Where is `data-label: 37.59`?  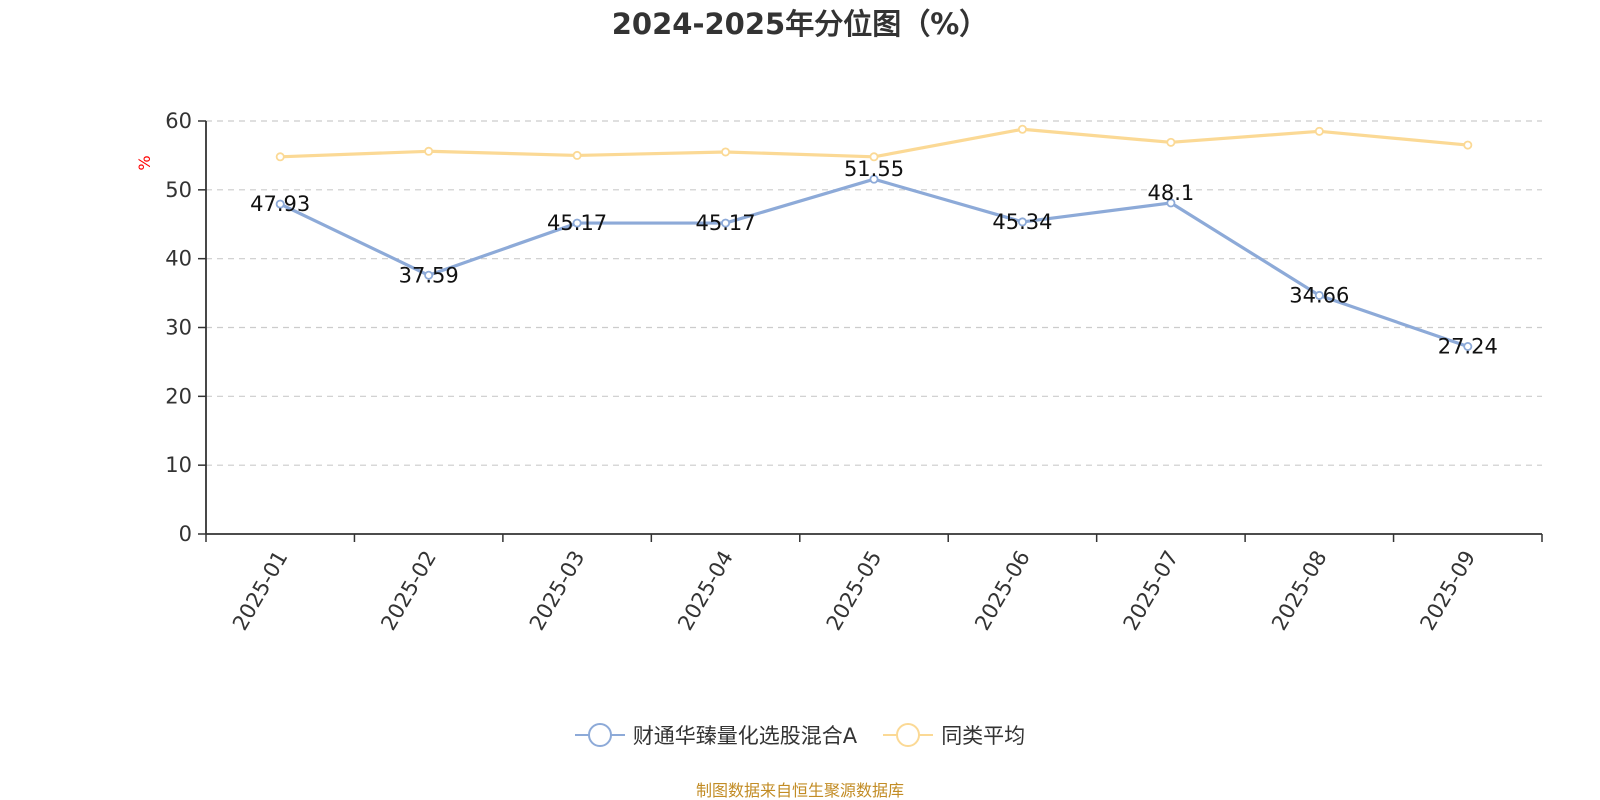 data-label: 37.59 is located at coordinates (429, 275).